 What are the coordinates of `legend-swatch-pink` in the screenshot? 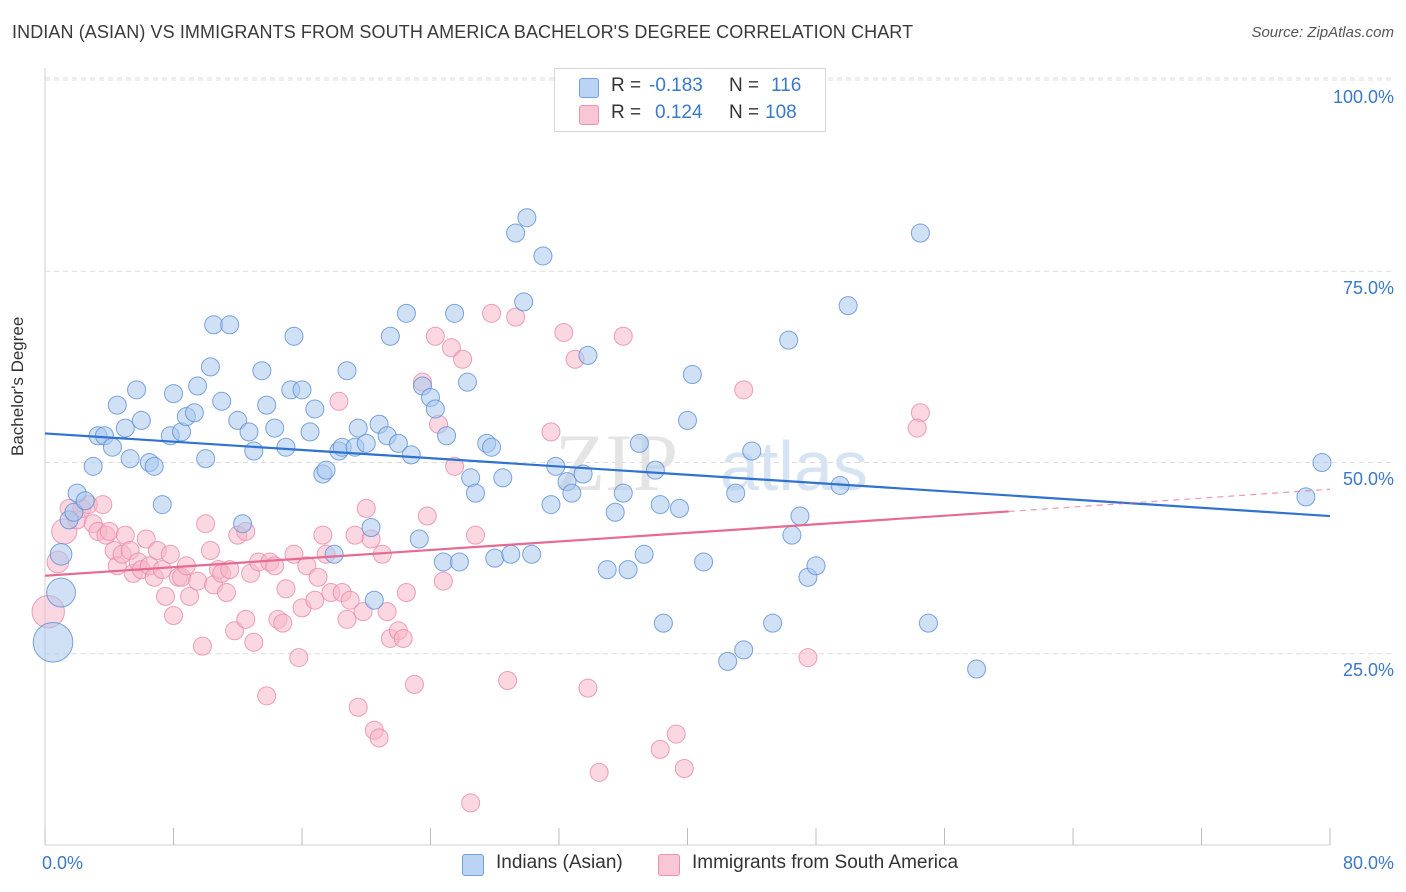 It's located at (589, 115).